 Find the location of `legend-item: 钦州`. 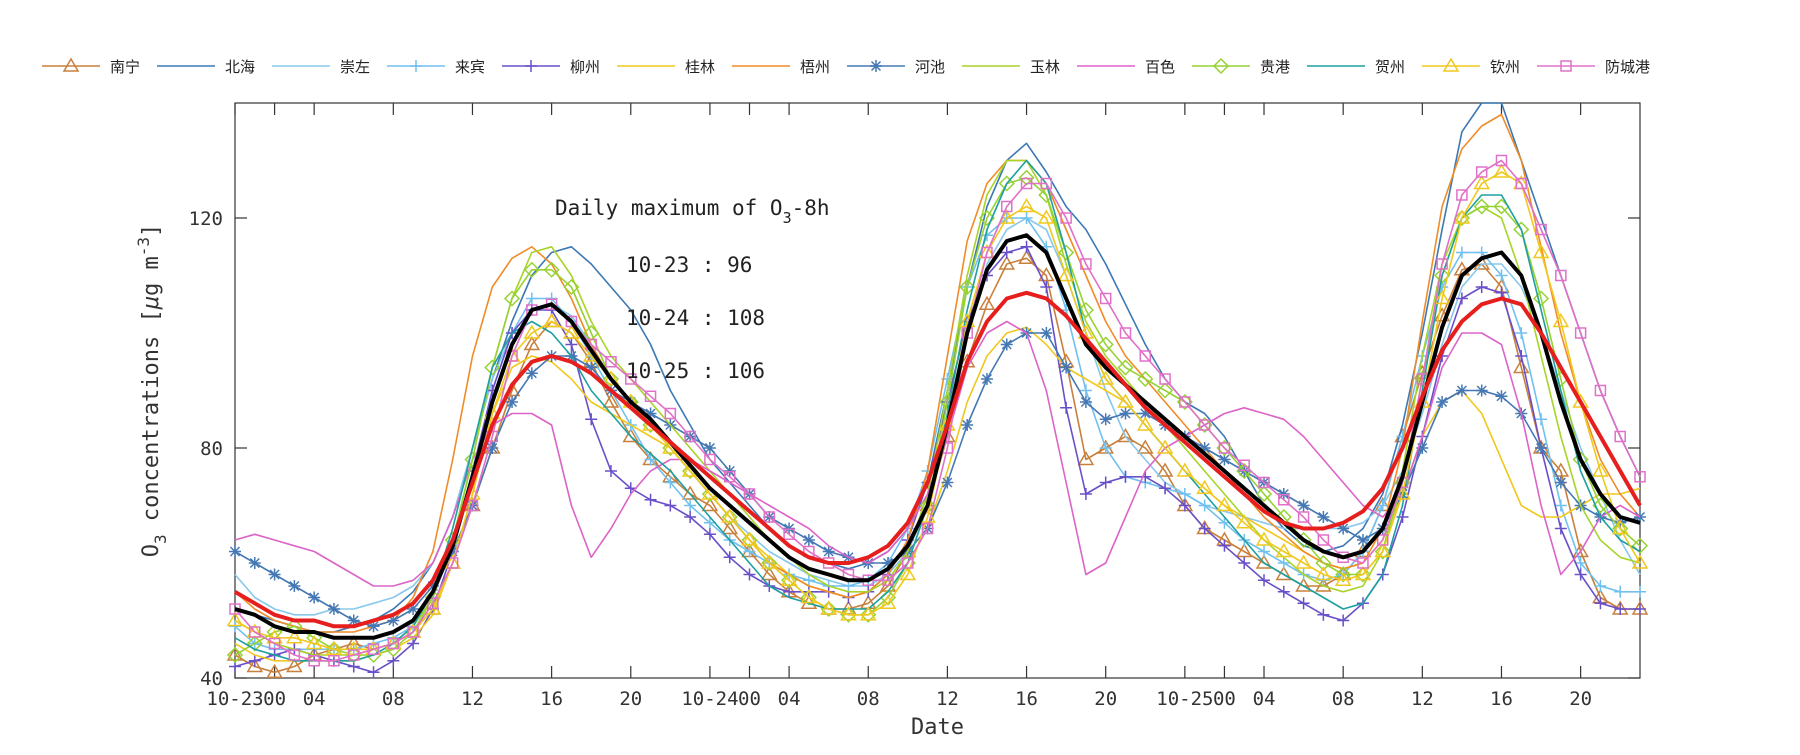

legend-item: 钦州 is located at coordinates (1471, 66).